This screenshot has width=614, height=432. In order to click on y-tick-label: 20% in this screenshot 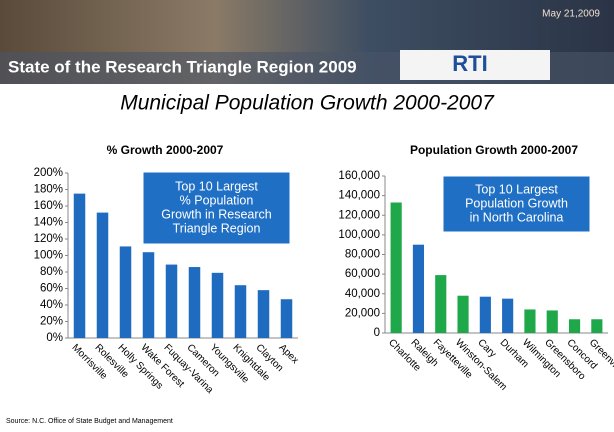, I will do `click(51, 322)`.